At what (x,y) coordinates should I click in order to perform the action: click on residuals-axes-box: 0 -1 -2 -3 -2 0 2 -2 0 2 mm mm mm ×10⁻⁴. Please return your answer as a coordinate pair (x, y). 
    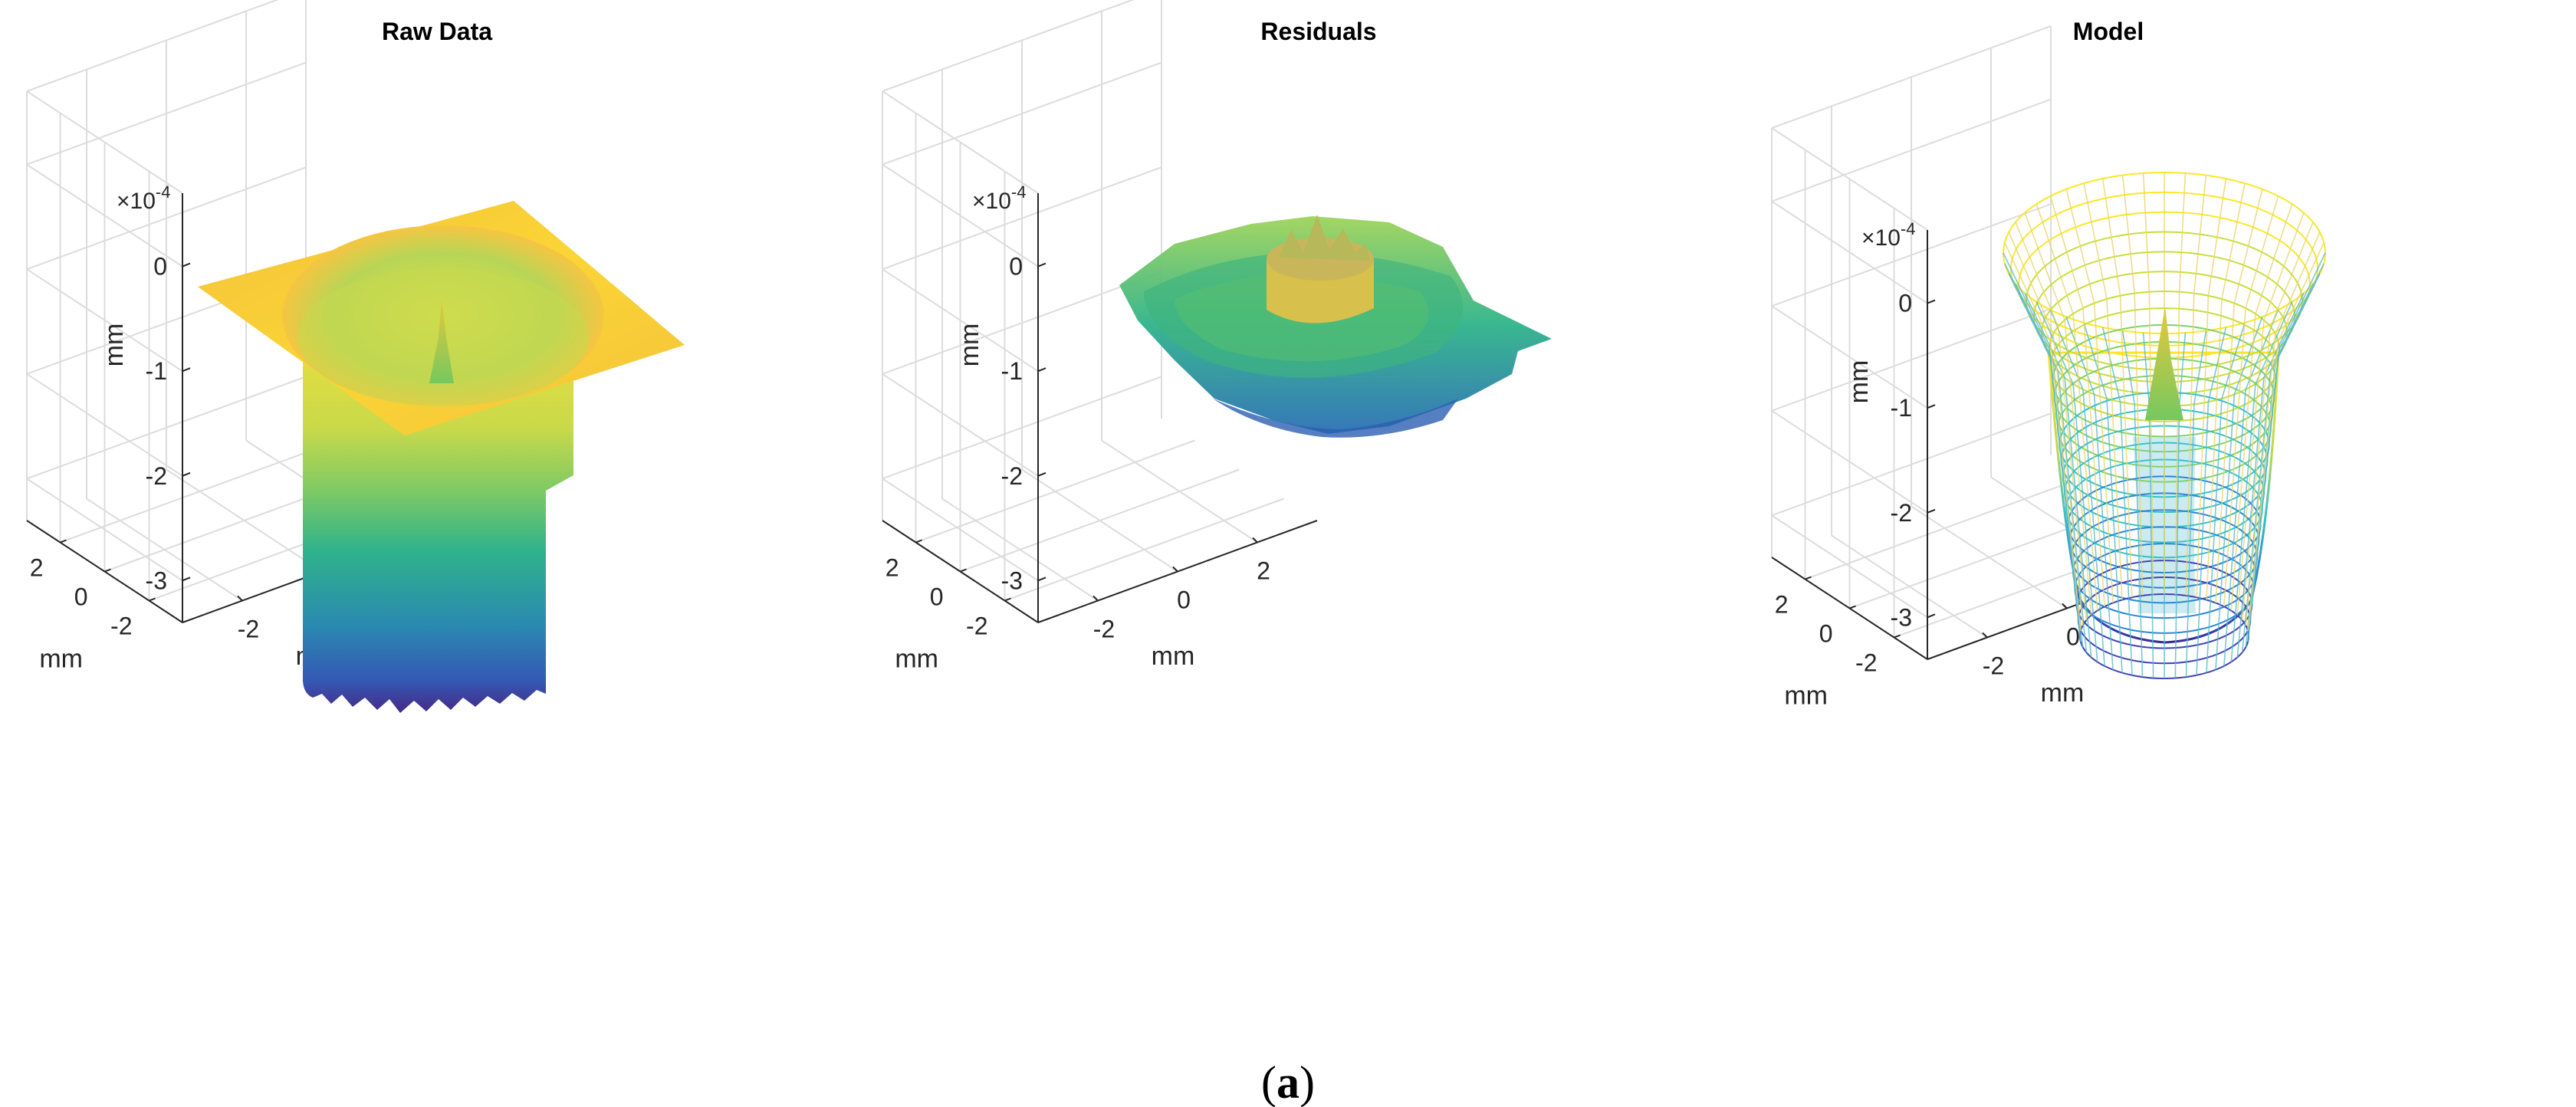
    Looking at the image, I should click on (1100, 337).